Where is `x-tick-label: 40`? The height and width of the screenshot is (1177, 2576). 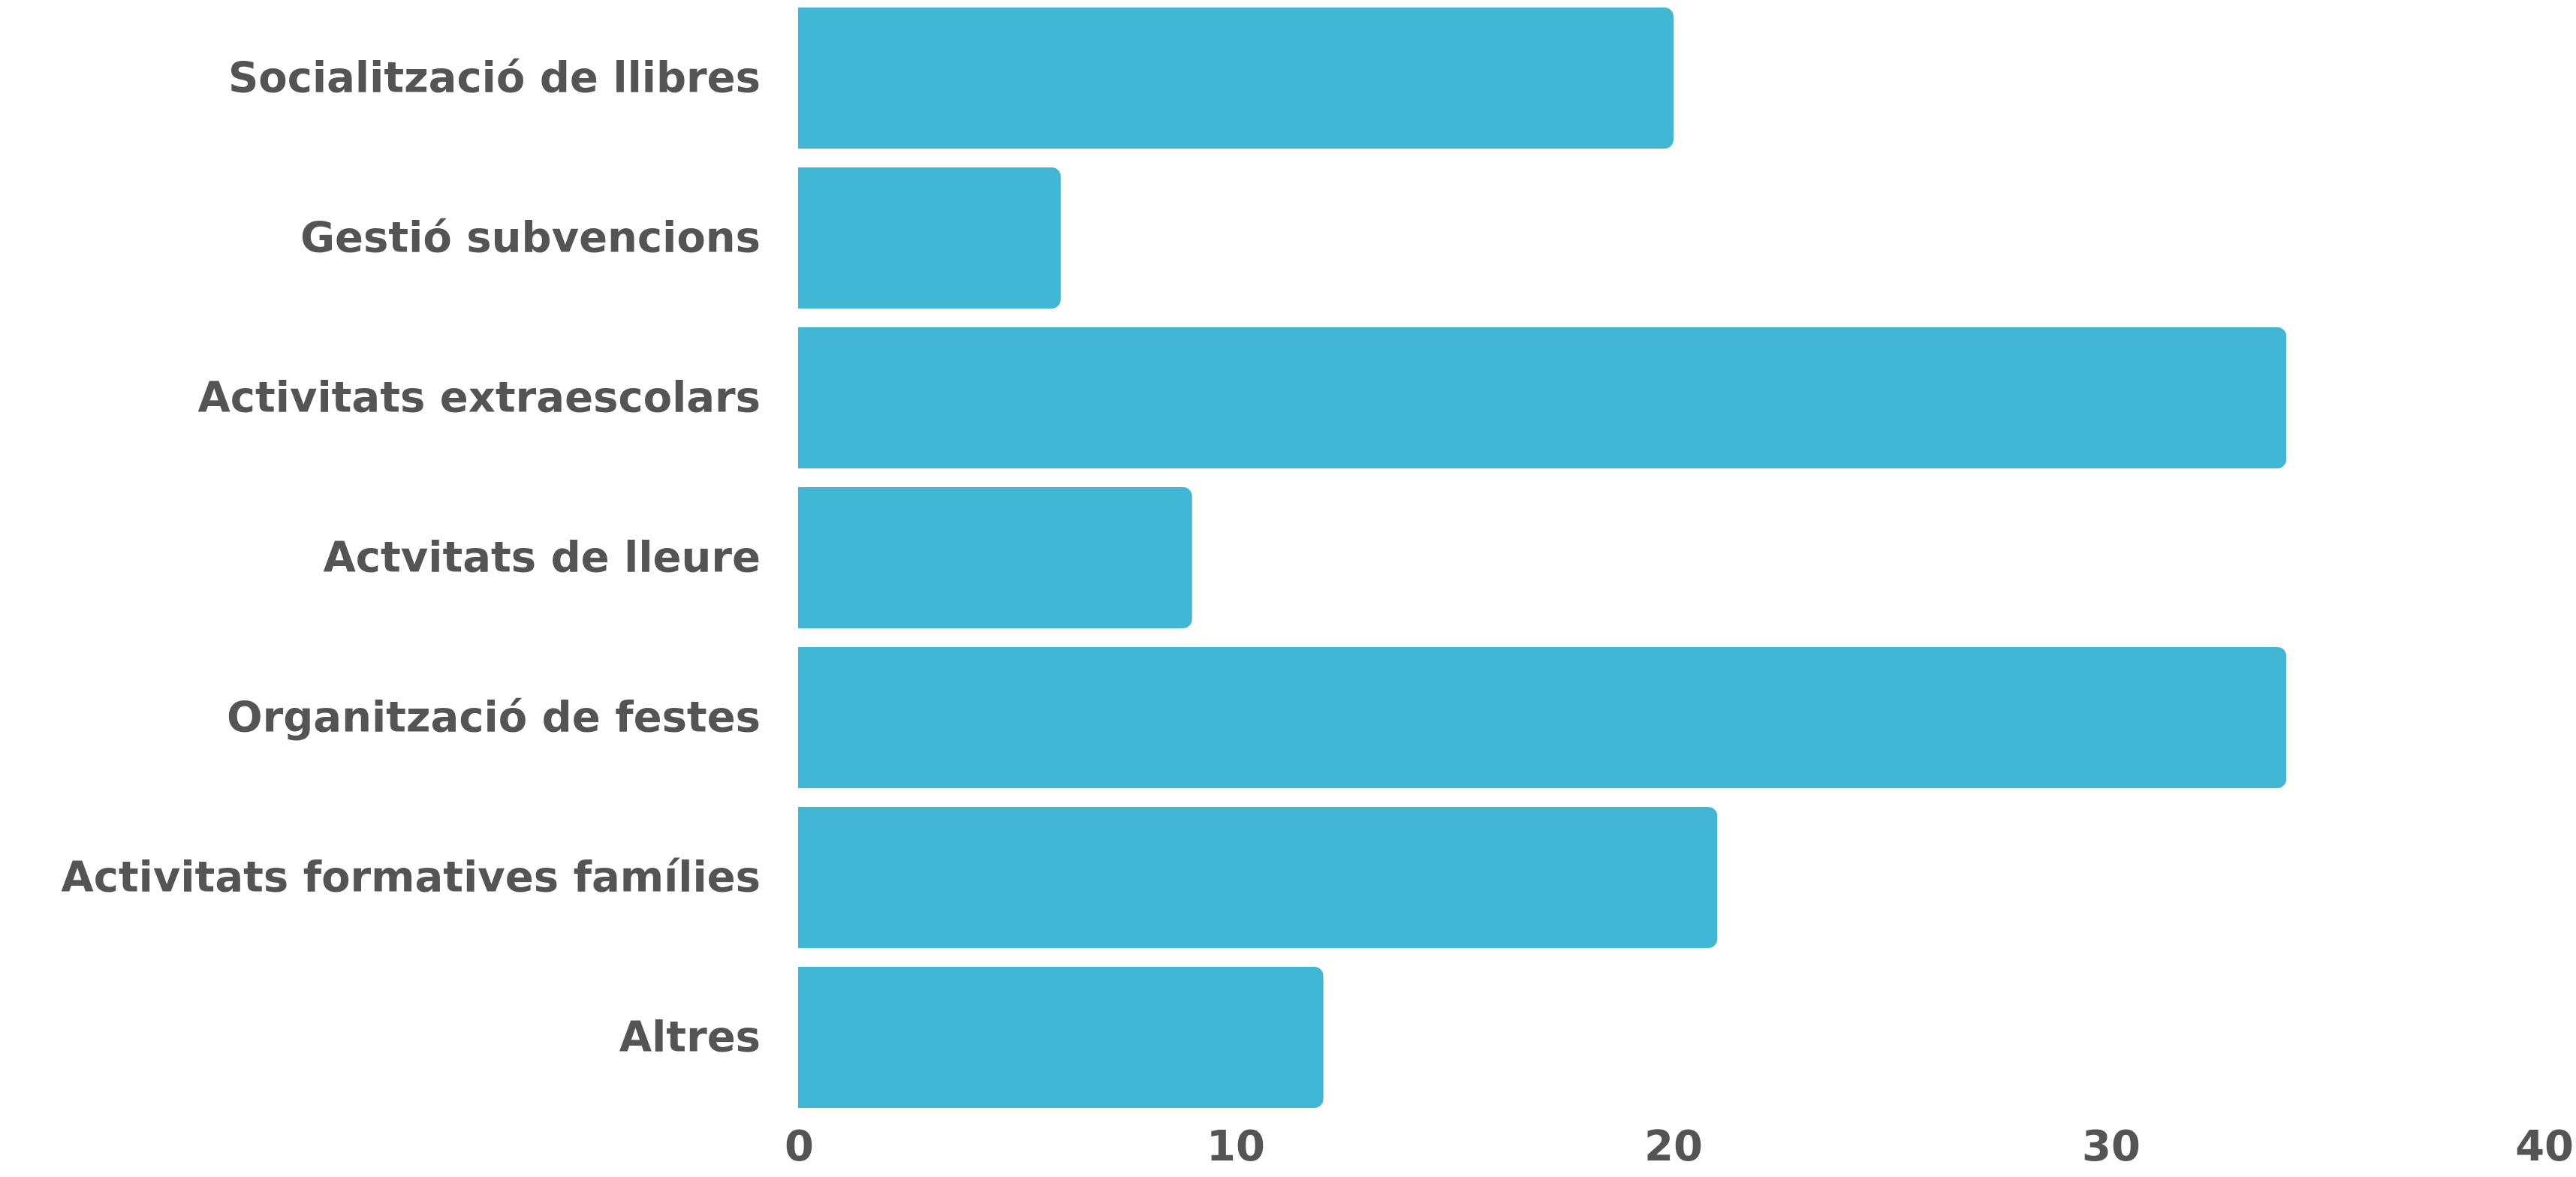
x-tick-label: 40 is located at coordinates (2544, 1146).